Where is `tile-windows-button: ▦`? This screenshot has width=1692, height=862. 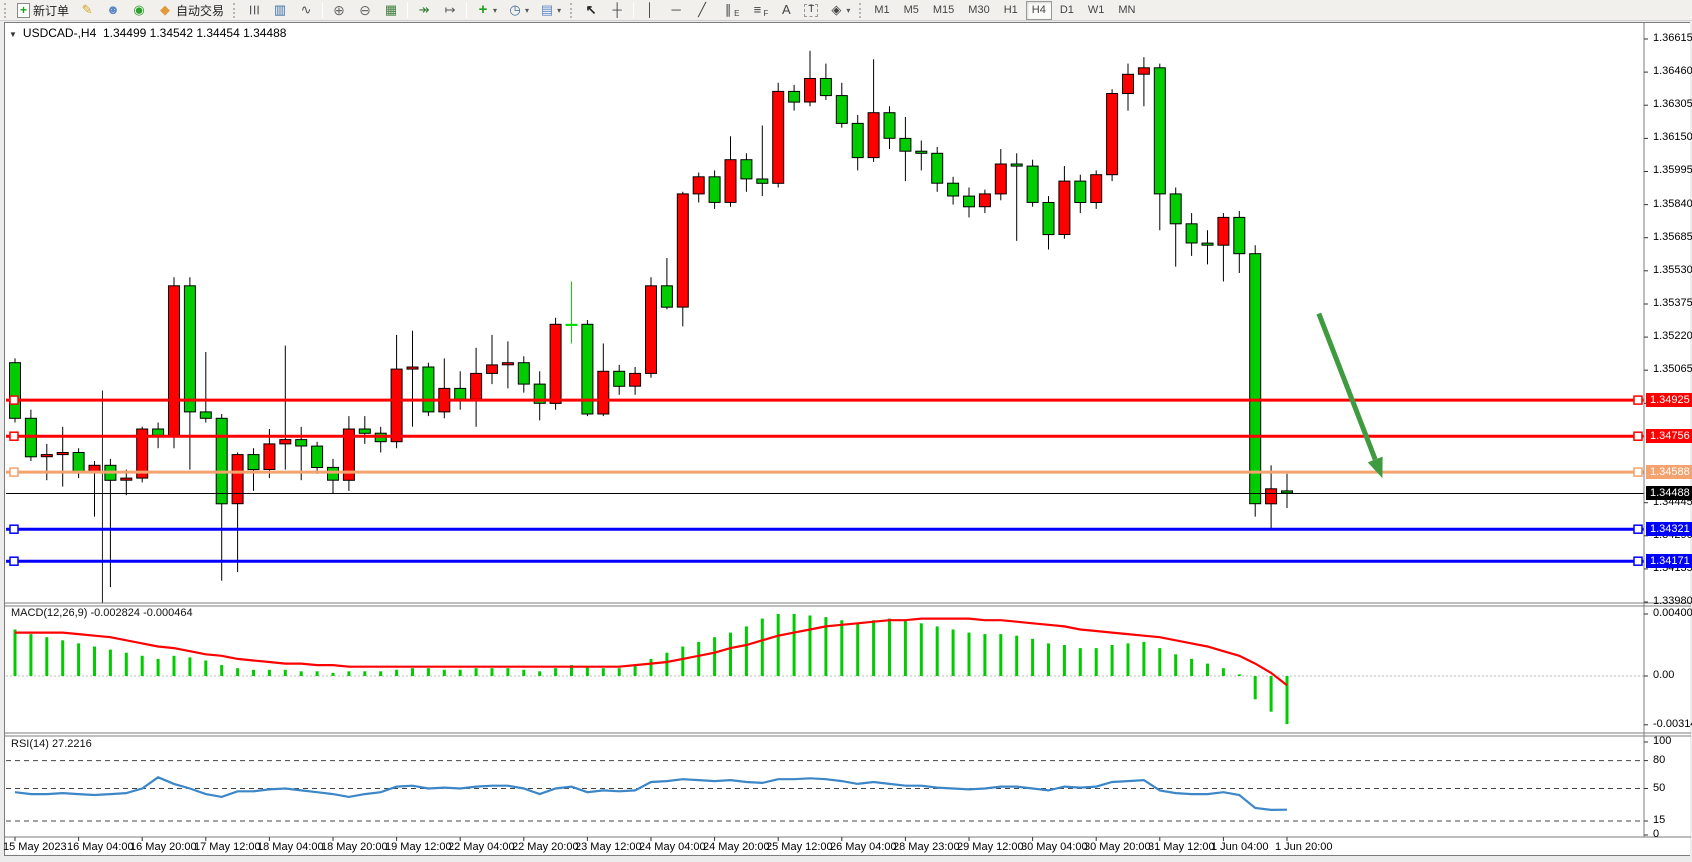 tile-windows-button: ▦ is located at coordinates (391, 10).